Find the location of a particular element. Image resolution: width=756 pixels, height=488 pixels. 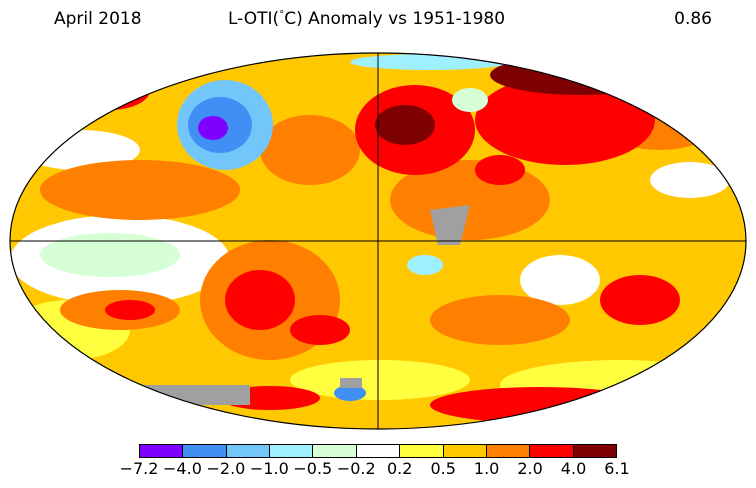

region-australia-red is located at coordinates (640, 300).